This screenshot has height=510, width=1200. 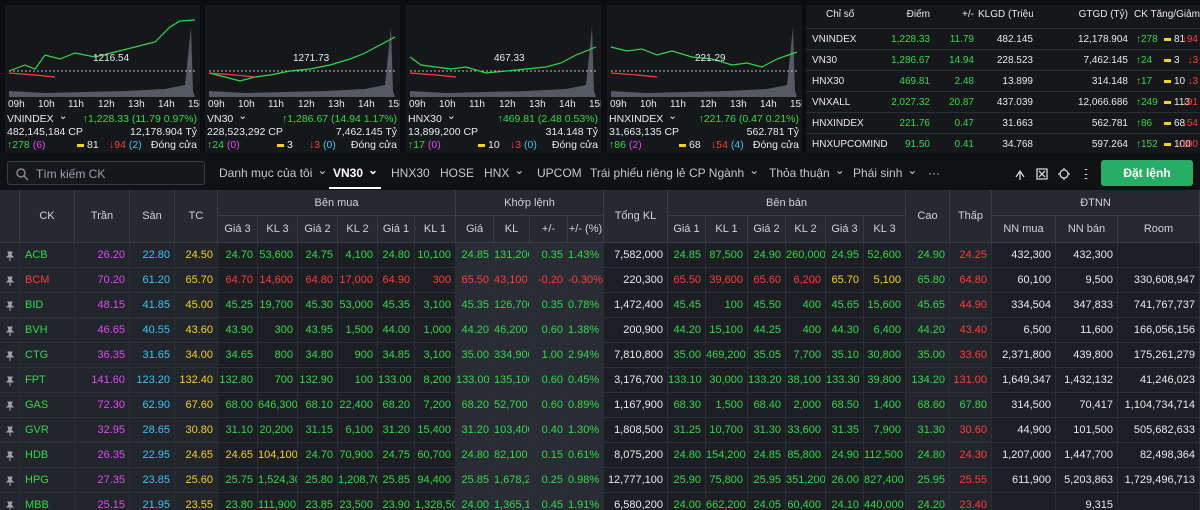 What do you see at coordinates (644, 132) in the screenshot?
I see `volume: 31,663,135 CP` at bounding box center [644, 132].